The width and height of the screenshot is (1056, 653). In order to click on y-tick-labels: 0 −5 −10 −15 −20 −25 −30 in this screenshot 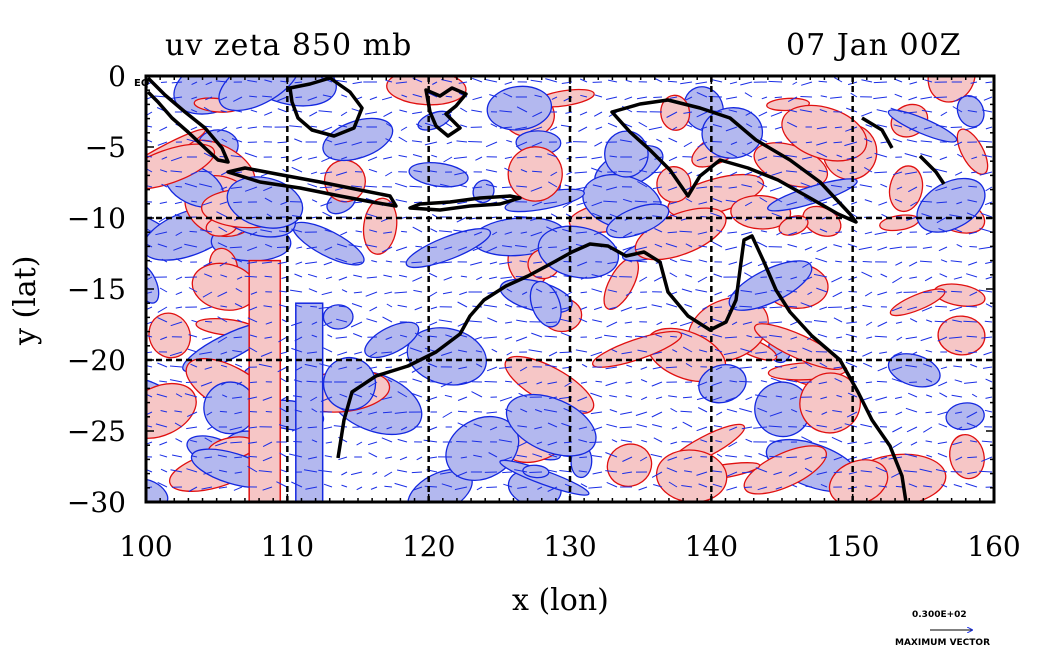, I will do `click(96, 289)`.